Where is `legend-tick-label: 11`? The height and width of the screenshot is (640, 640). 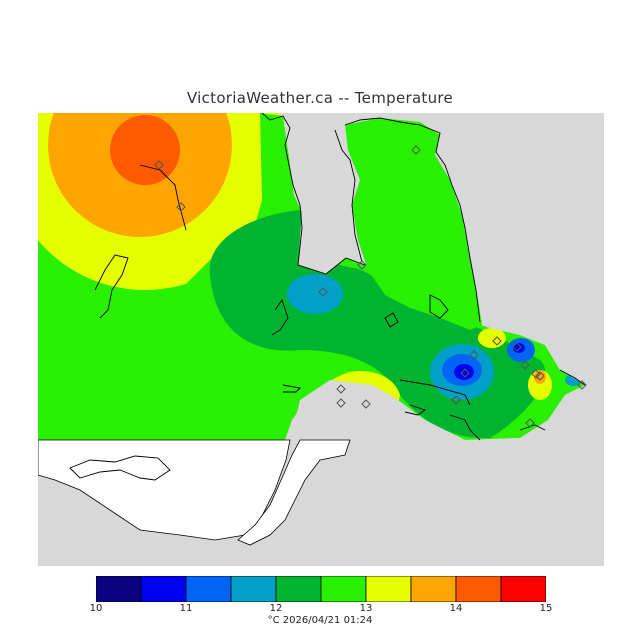
legend-tick-label: 11 is located at coordinates (186, 608).